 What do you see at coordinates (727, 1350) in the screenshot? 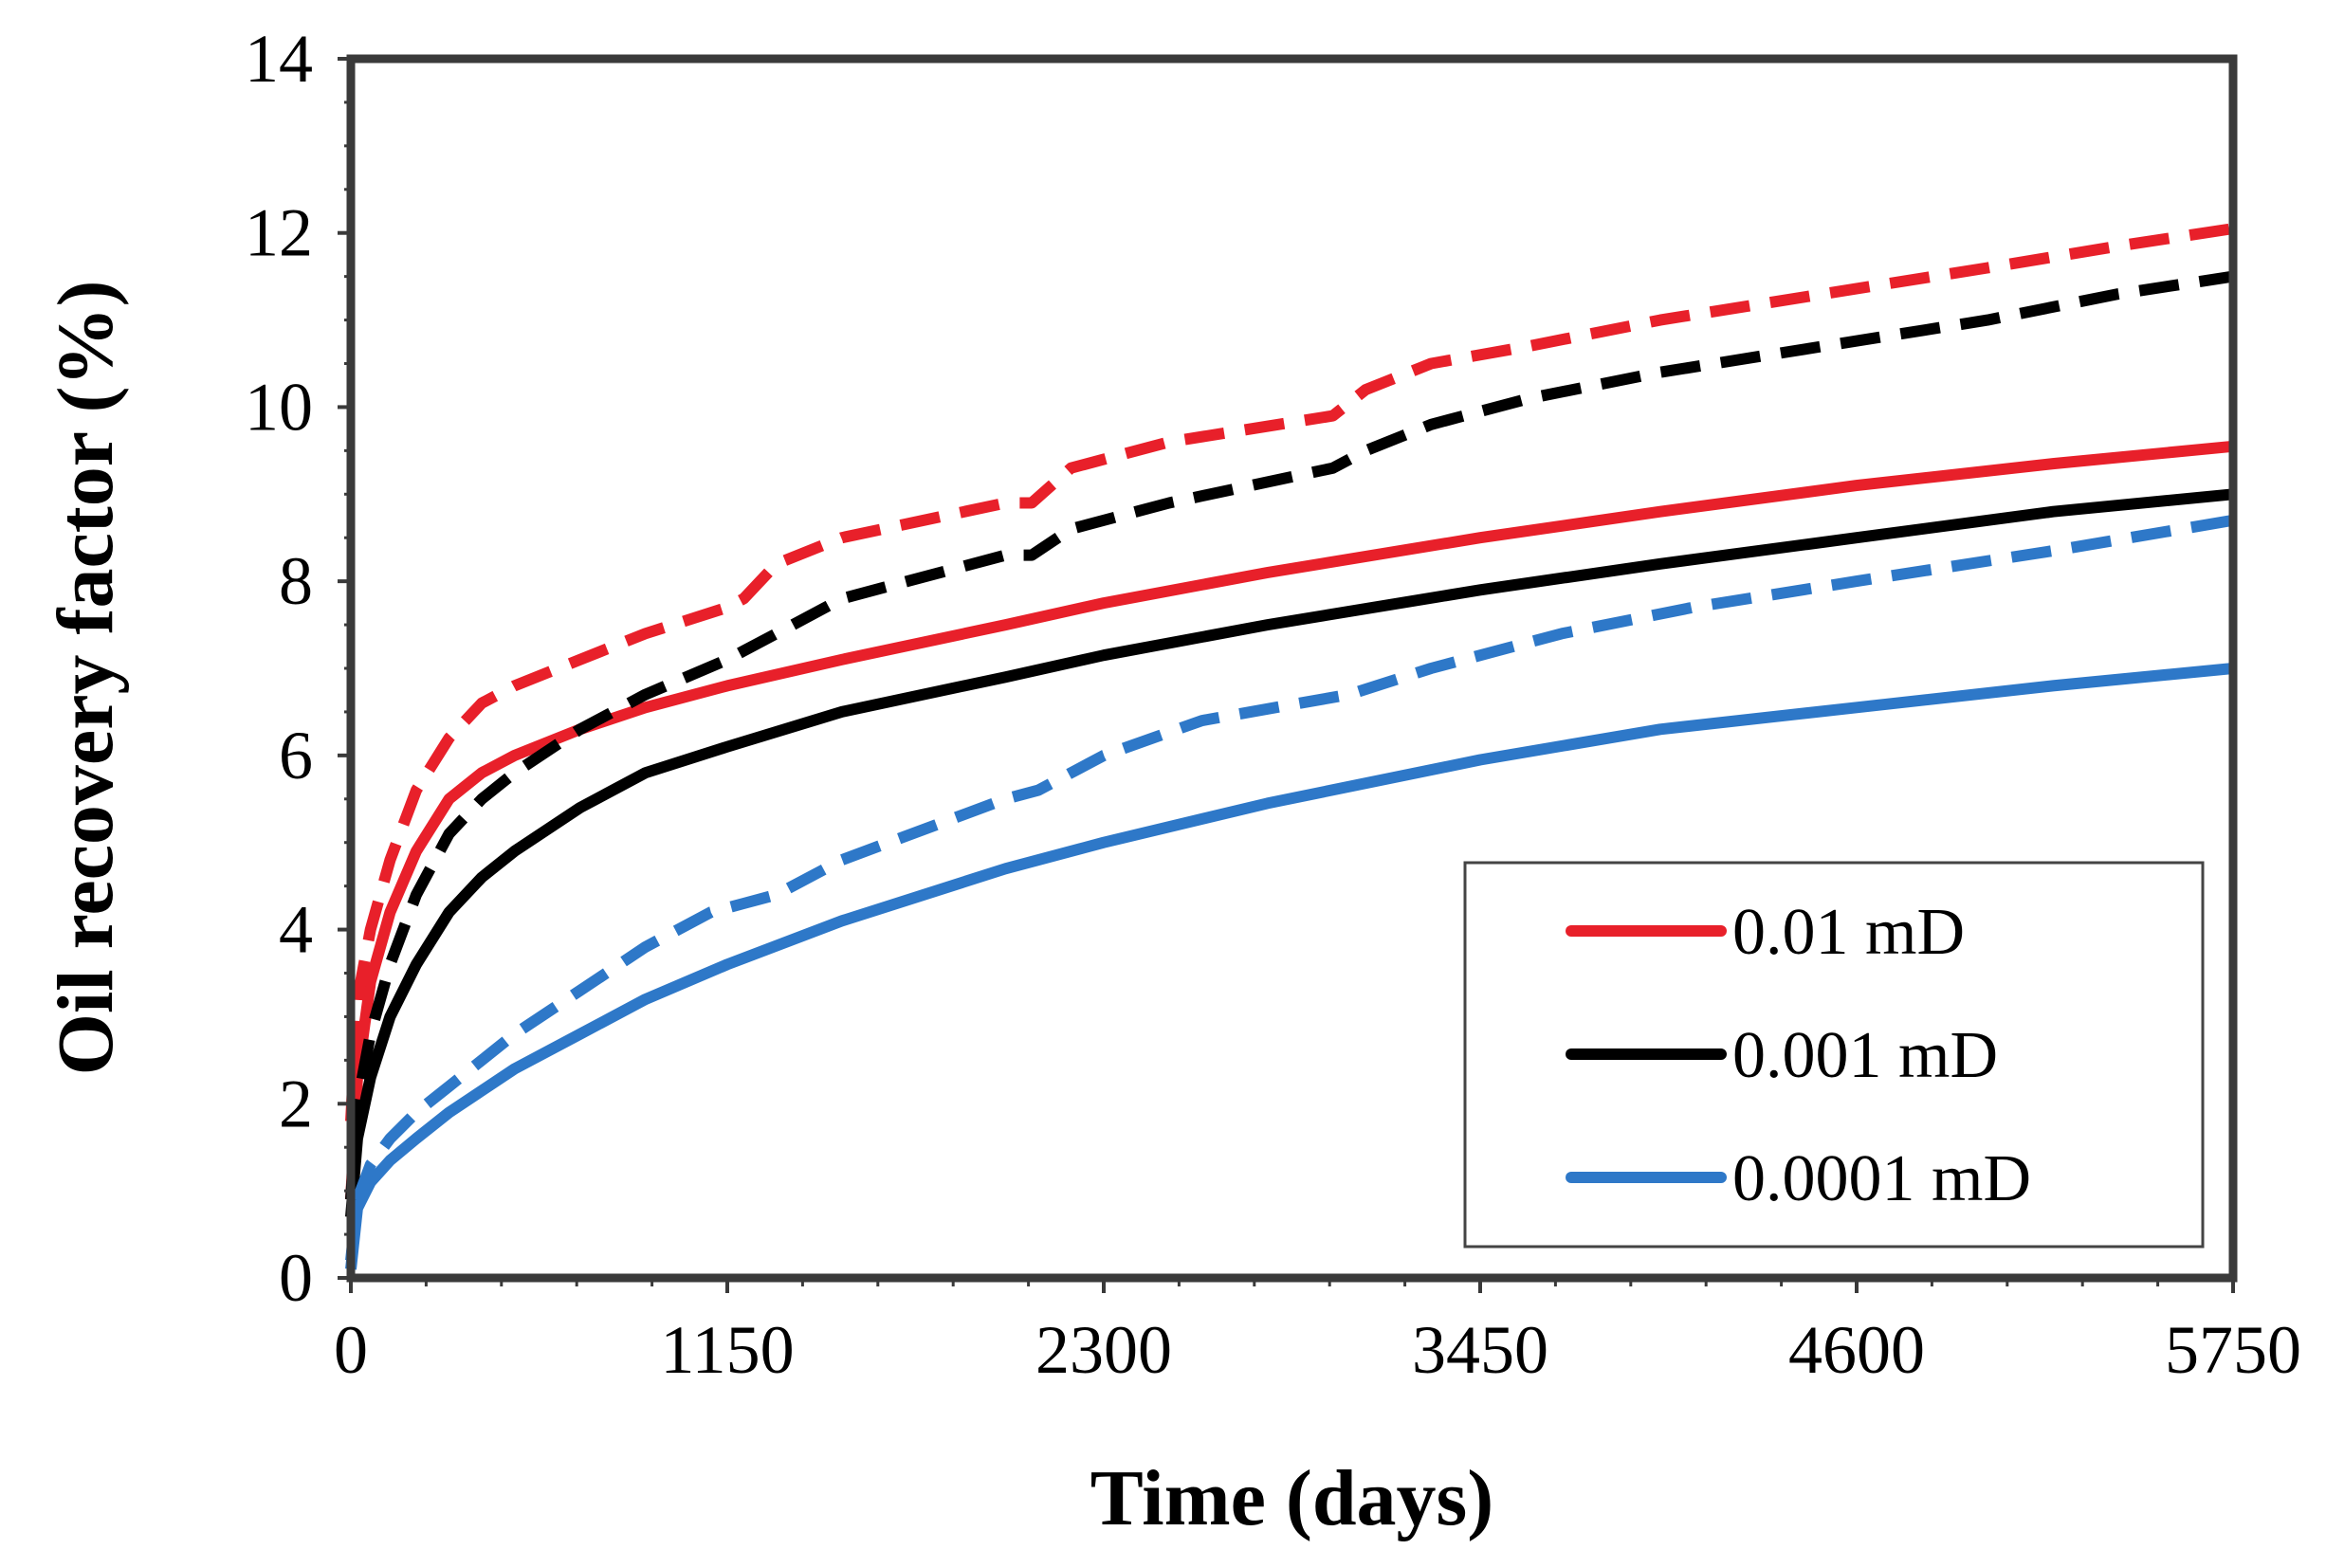
I see `x-tick-label-1150: 1150` at bounding box center [727, 1350].